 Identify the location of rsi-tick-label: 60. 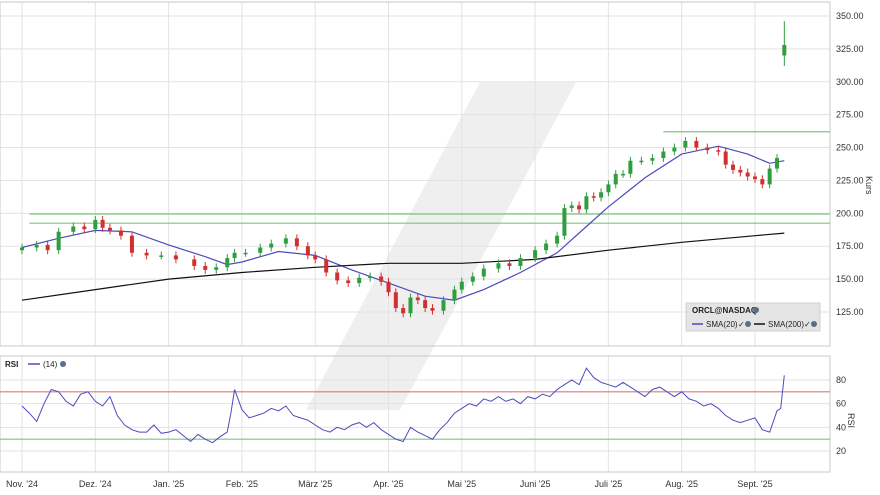
(841, 404).